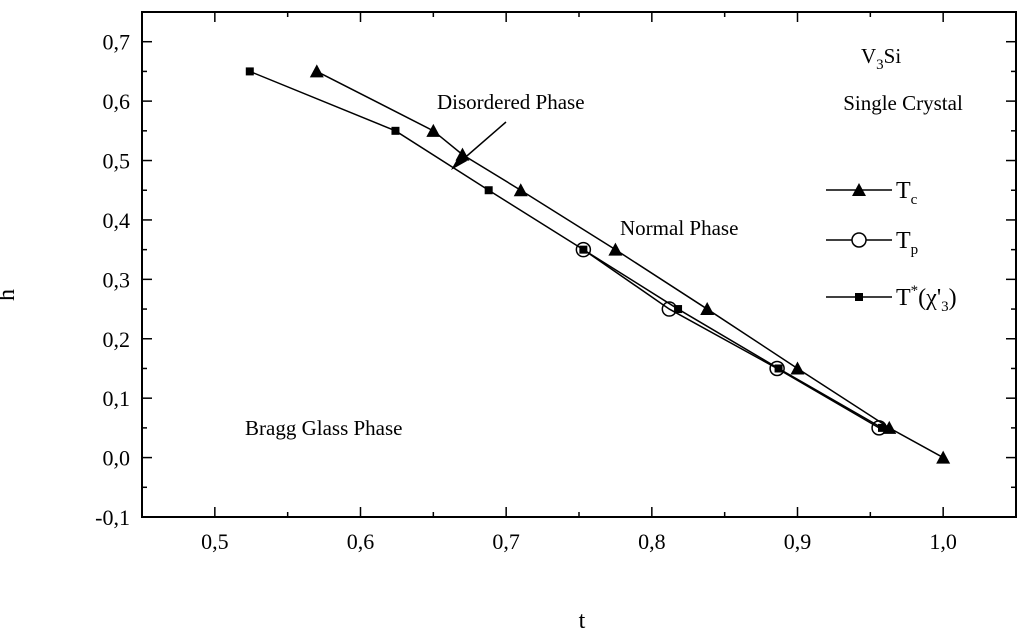  Describe the element at coordinates (117, 220) in the screenshot. I see `y-tick-label: 0,4` at that location.